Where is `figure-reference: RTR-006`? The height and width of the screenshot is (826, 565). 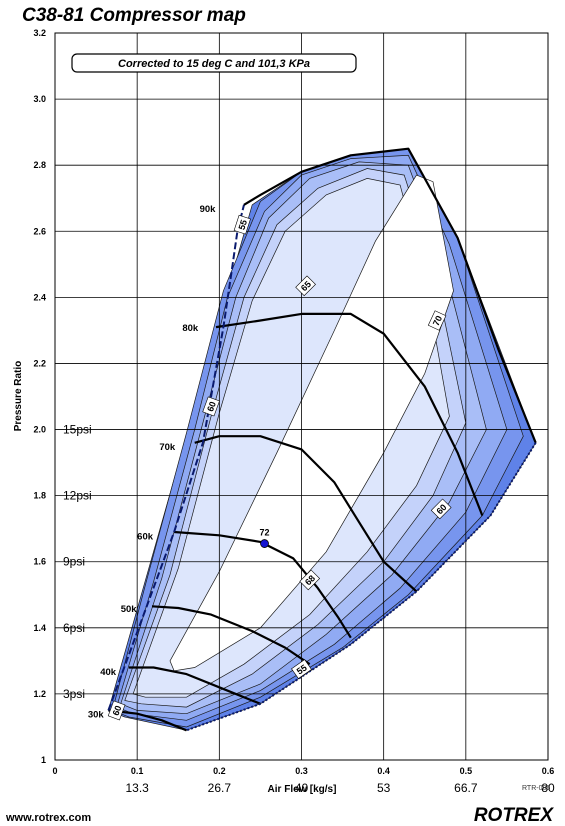
figure-reference: RTR-006 is located at coordinates (536, 788).